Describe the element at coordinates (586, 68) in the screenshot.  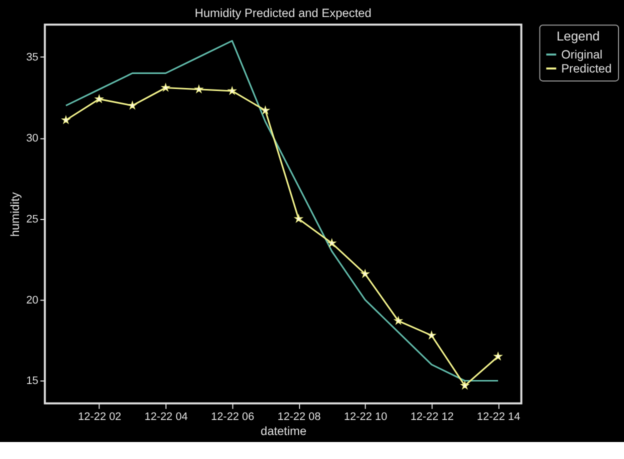
I see `legend-label: Predicted` at that location.